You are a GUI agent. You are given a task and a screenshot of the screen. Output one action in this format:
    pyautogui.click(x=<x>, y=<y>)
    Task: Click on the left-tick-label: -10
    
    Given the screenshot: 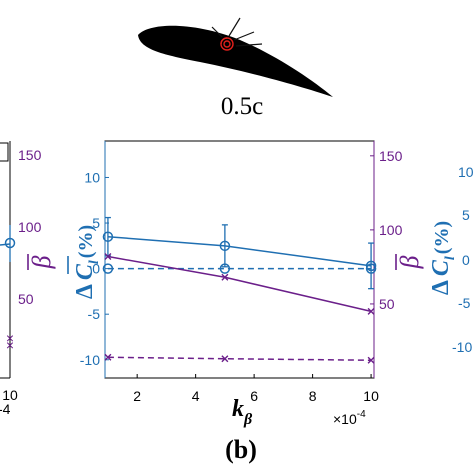 What is the action you would take?
    pyautogui.click(x=90, y=360)
    